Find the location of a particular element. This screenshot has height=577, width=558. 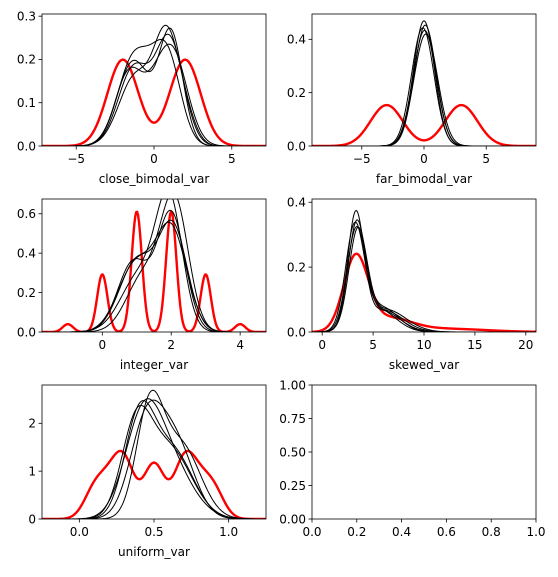

subplot-2: −5 0 5 0.0 0.2 0.4 far_bimodal_var is located at coordinates (412, 99).